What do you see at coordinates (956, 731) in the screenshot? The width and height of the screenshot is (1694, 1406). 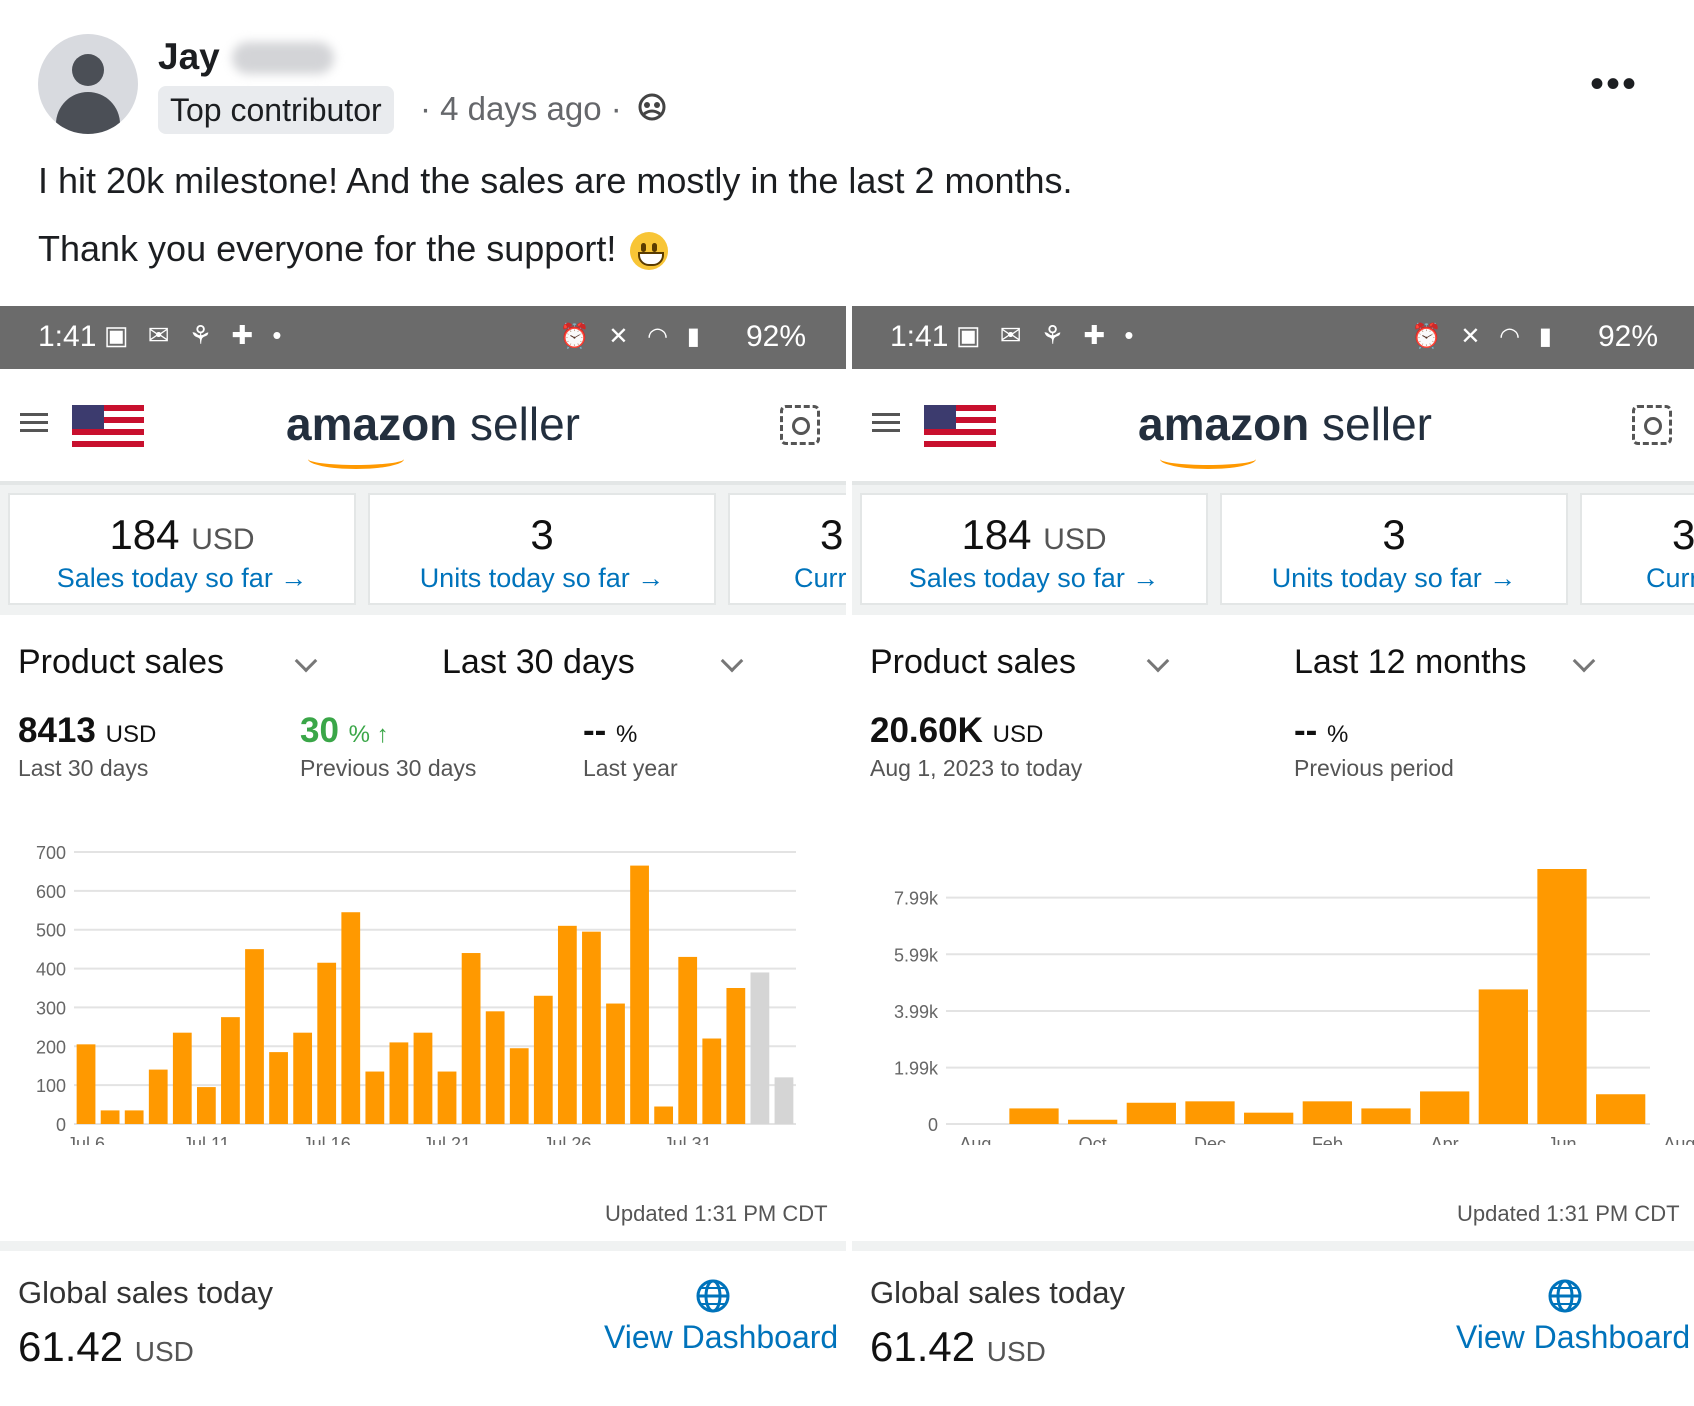 I see `kpi-total: 20.60K USD` at bounding box center [956, 731].